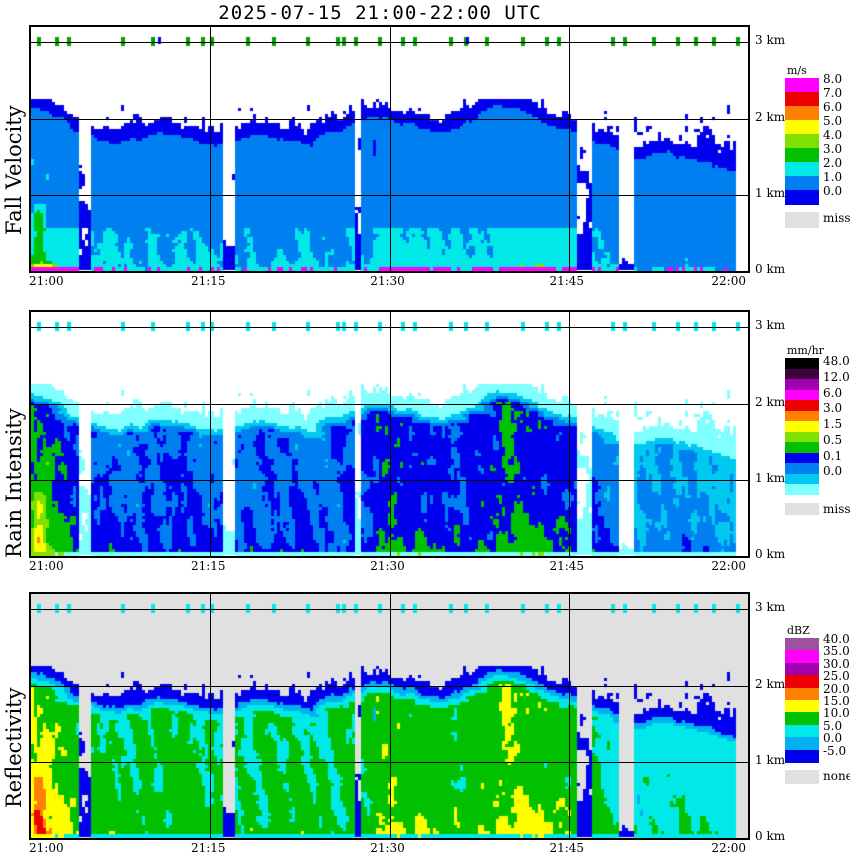  Describe the element at coordinates (833, 135) in the screenshot. I see `colorbar-tick-label: 4.0` at that location.